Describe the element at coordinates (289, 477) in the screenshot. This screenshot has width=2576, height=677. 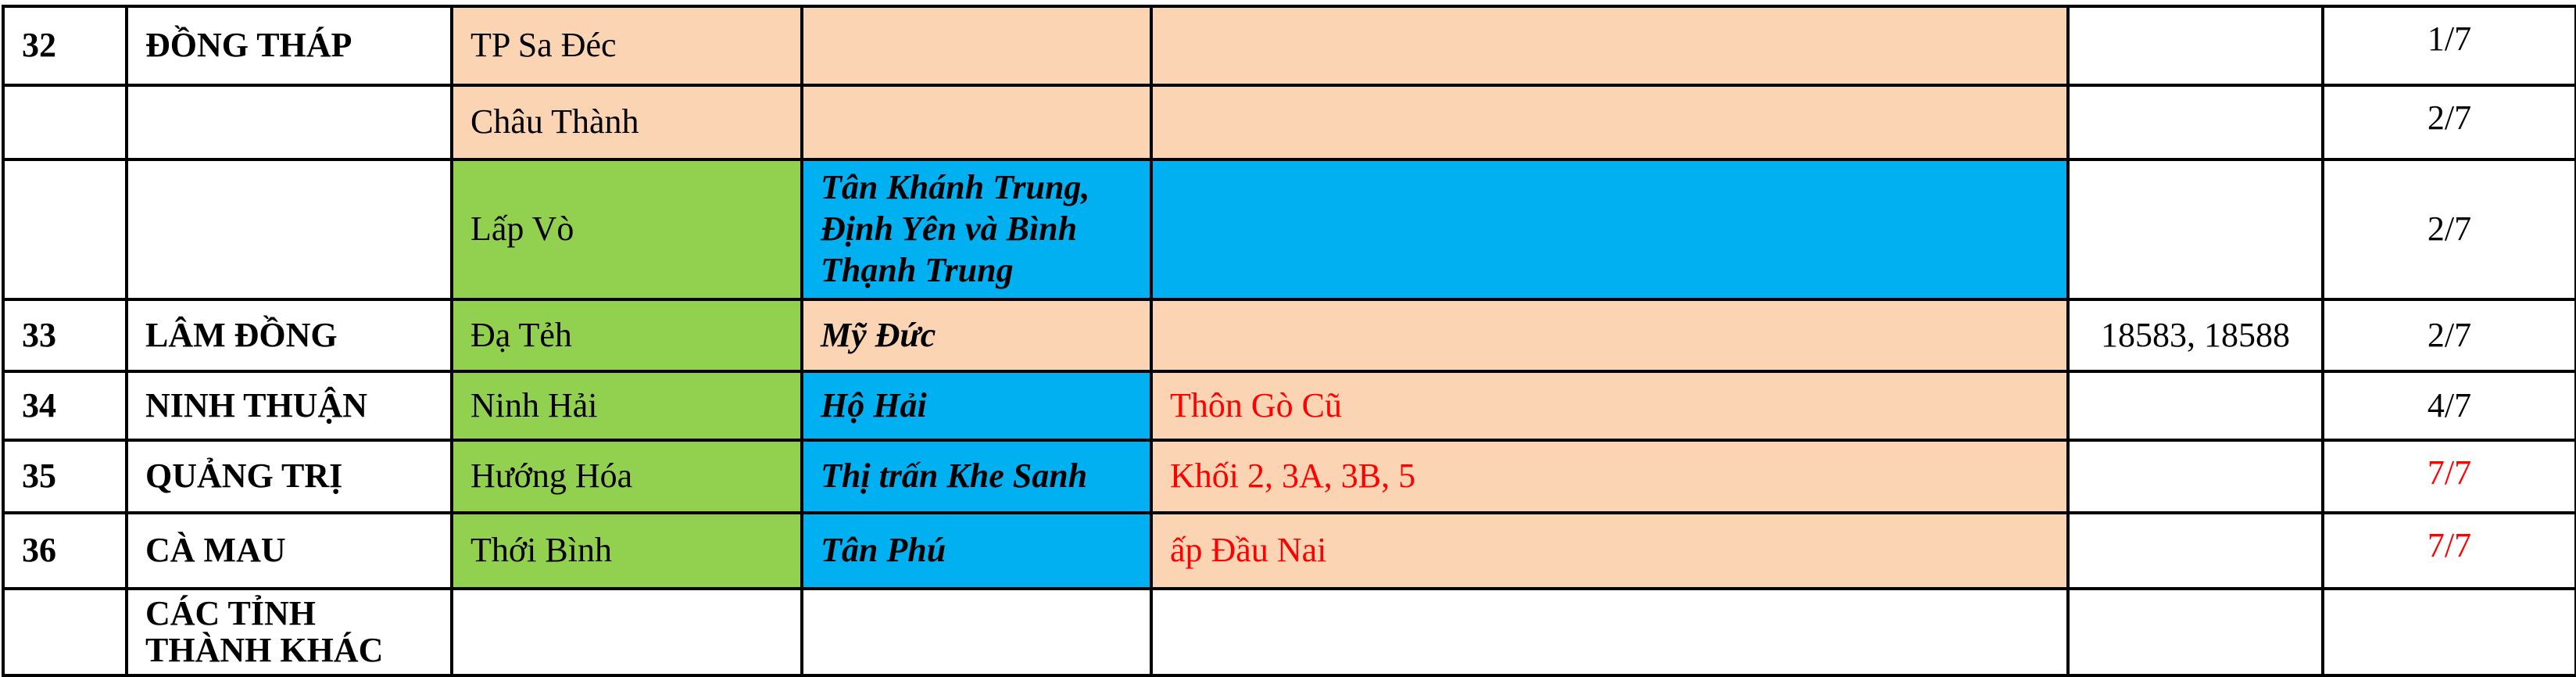
I see `province-name-cell: QUẢNG TRỊ` at that location.